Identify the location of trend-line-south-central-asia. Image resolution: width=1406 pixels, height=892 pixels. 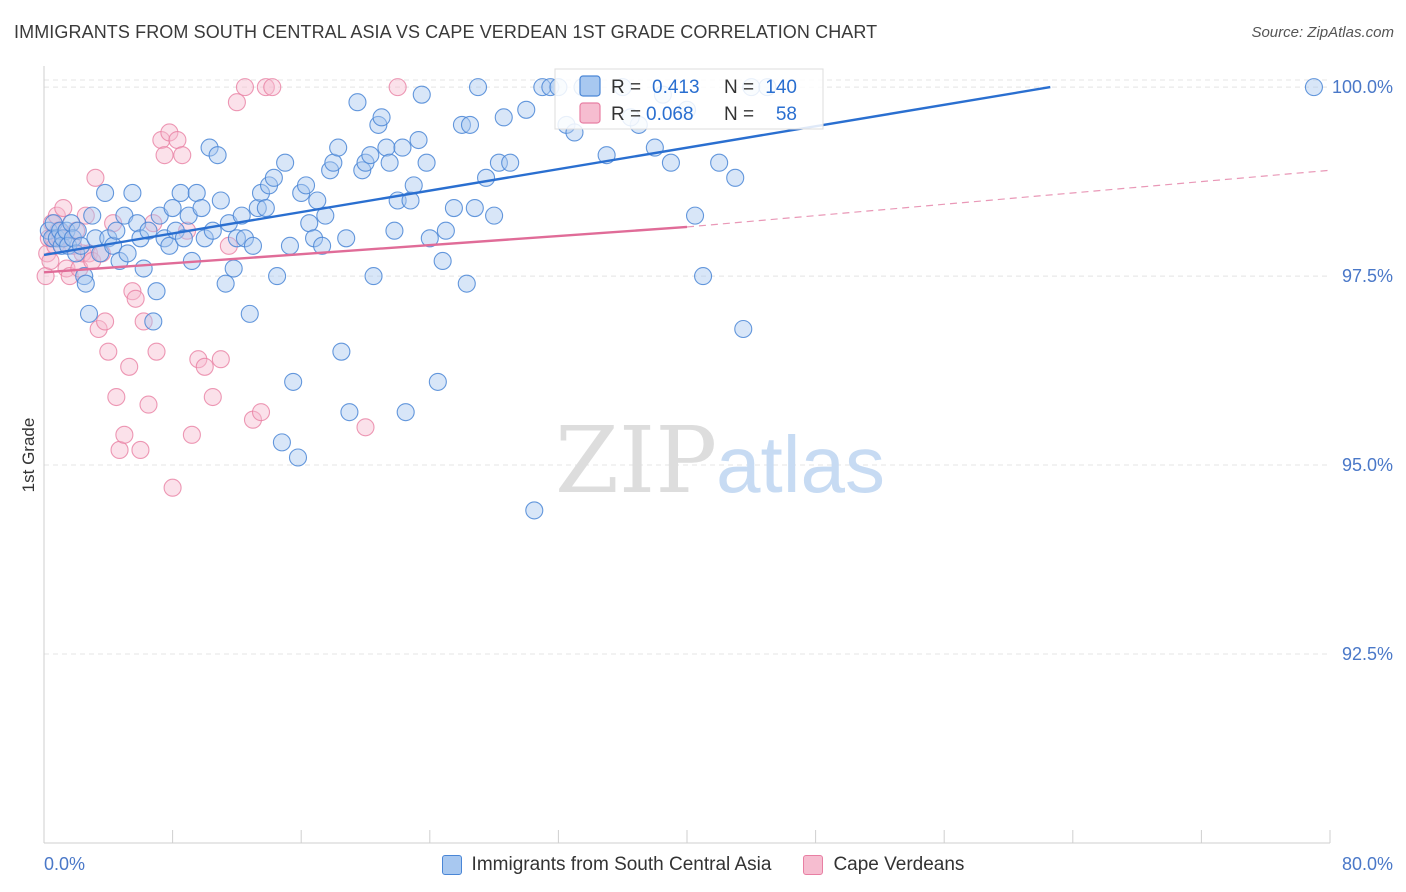
(547, 171).